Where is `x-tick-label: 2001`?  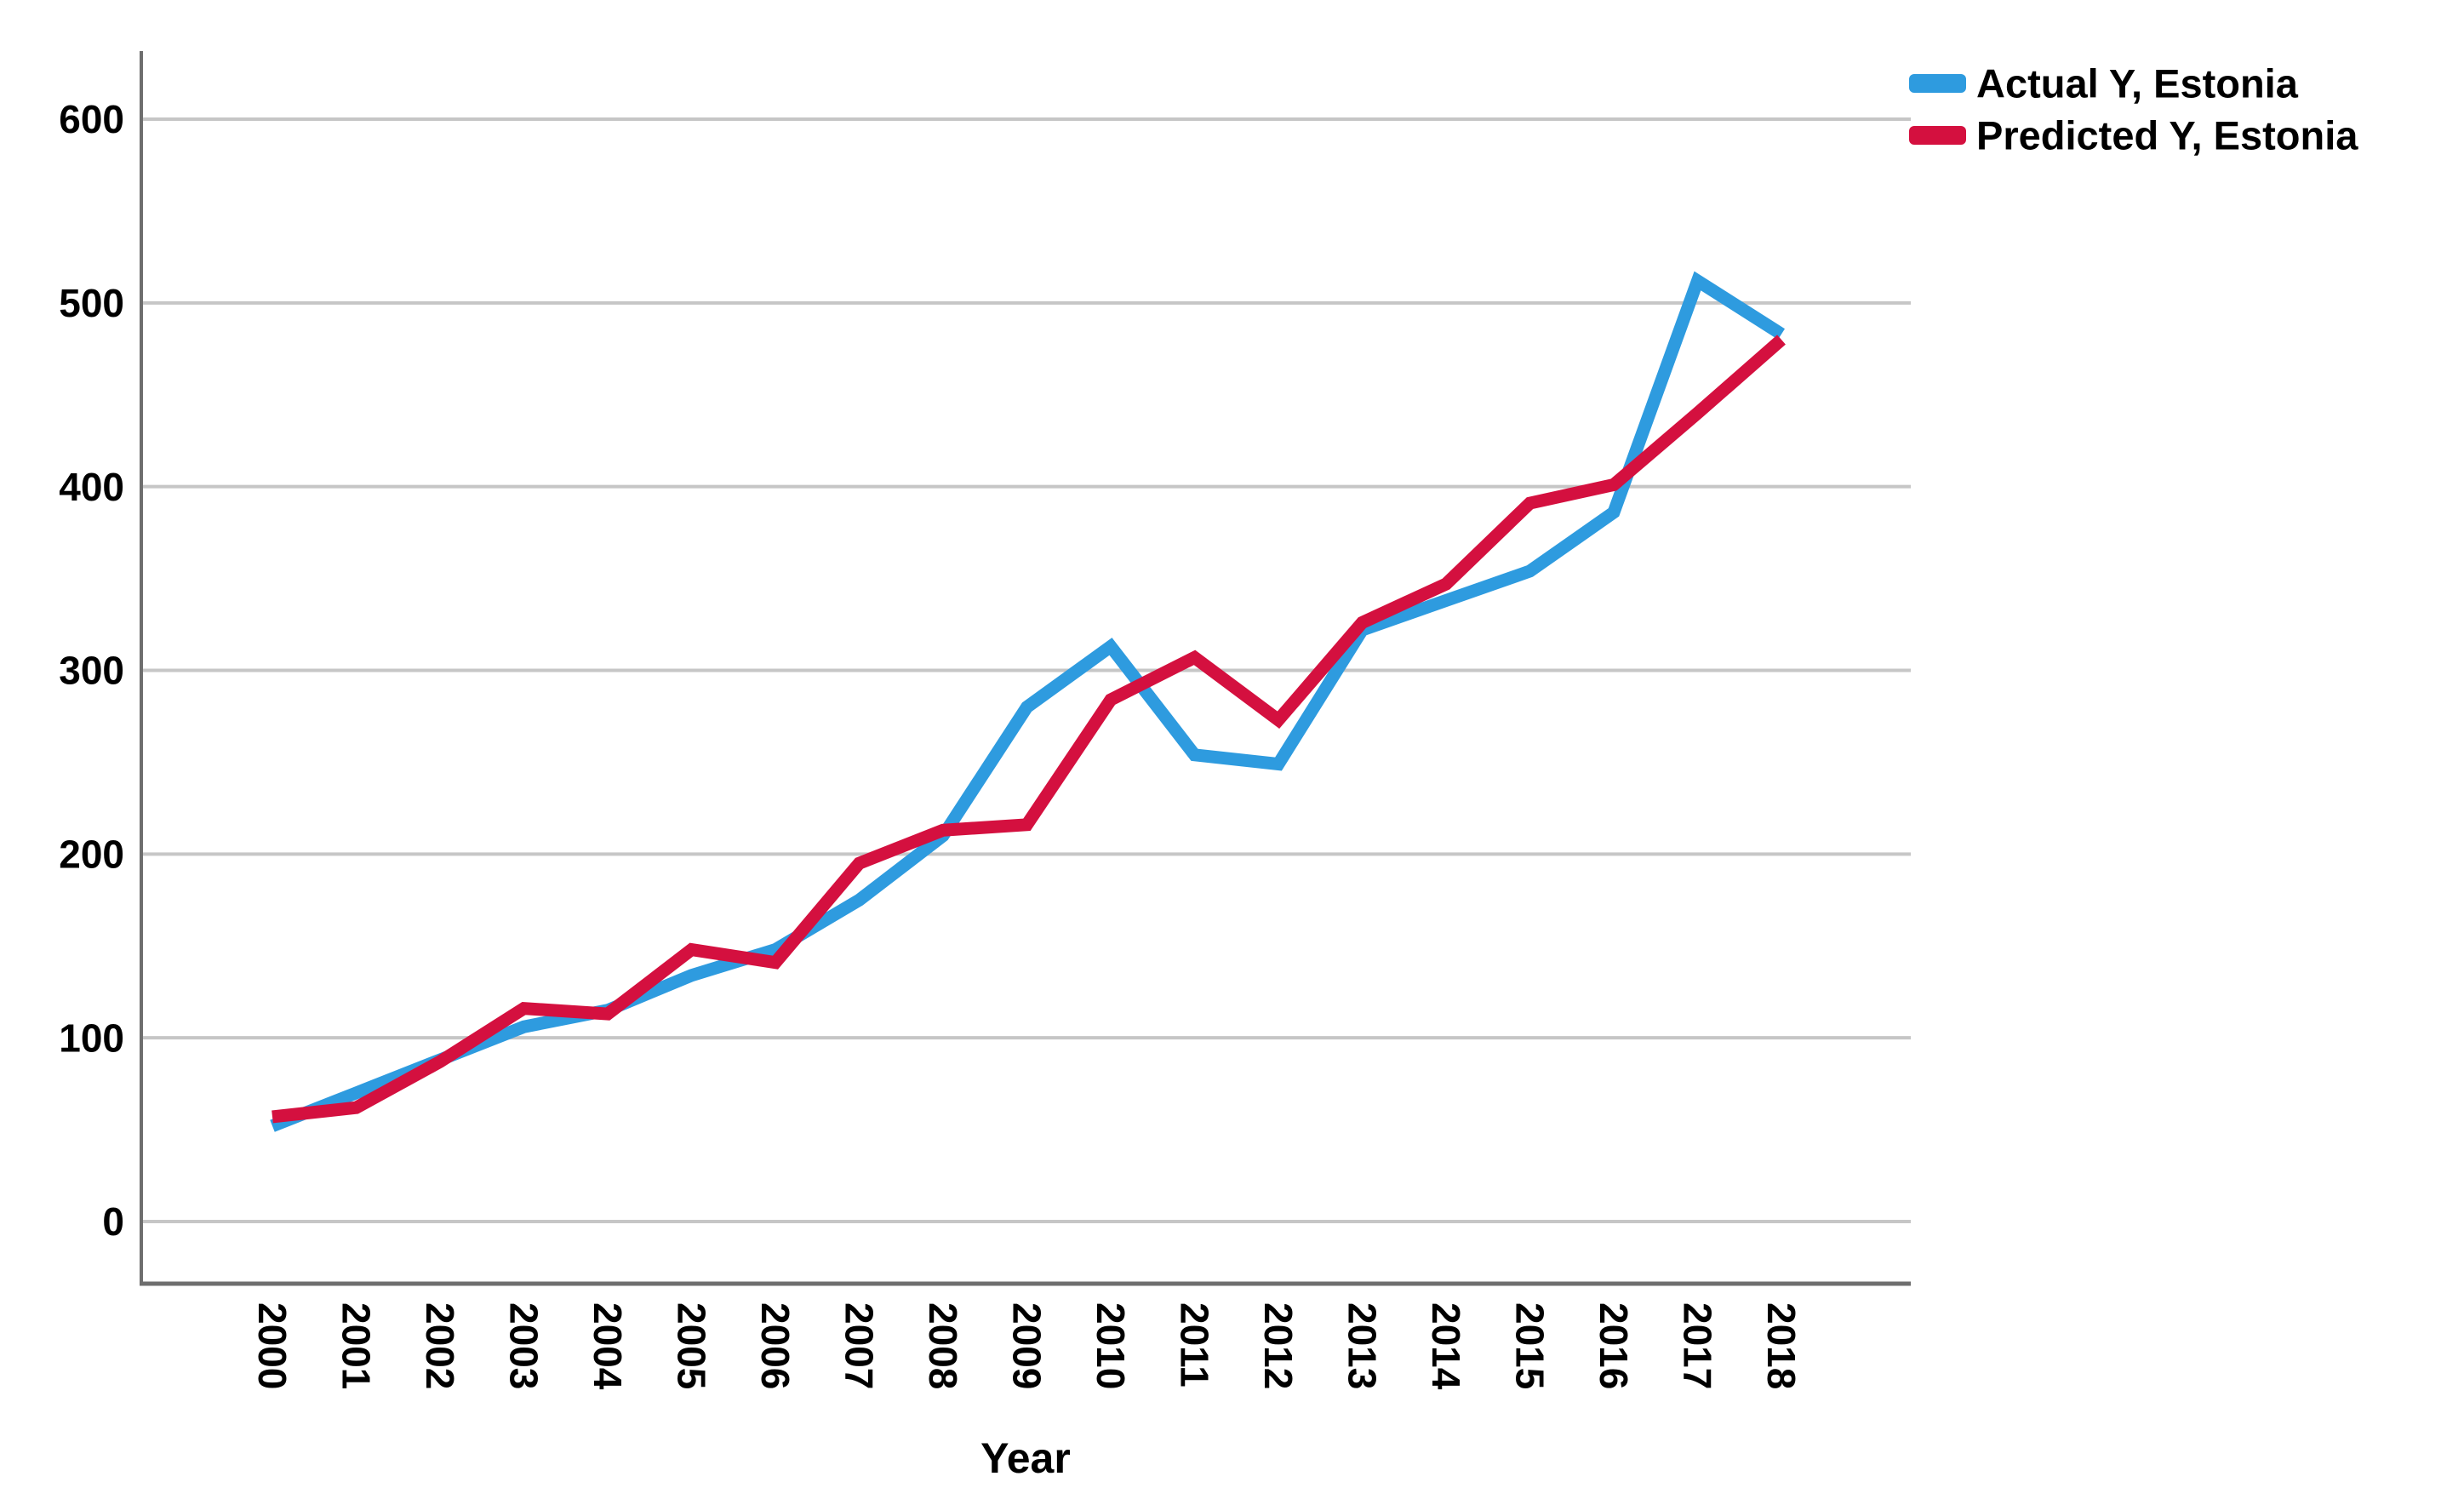 x-tick-label: 2001 is located at coordinates (356, 1345).